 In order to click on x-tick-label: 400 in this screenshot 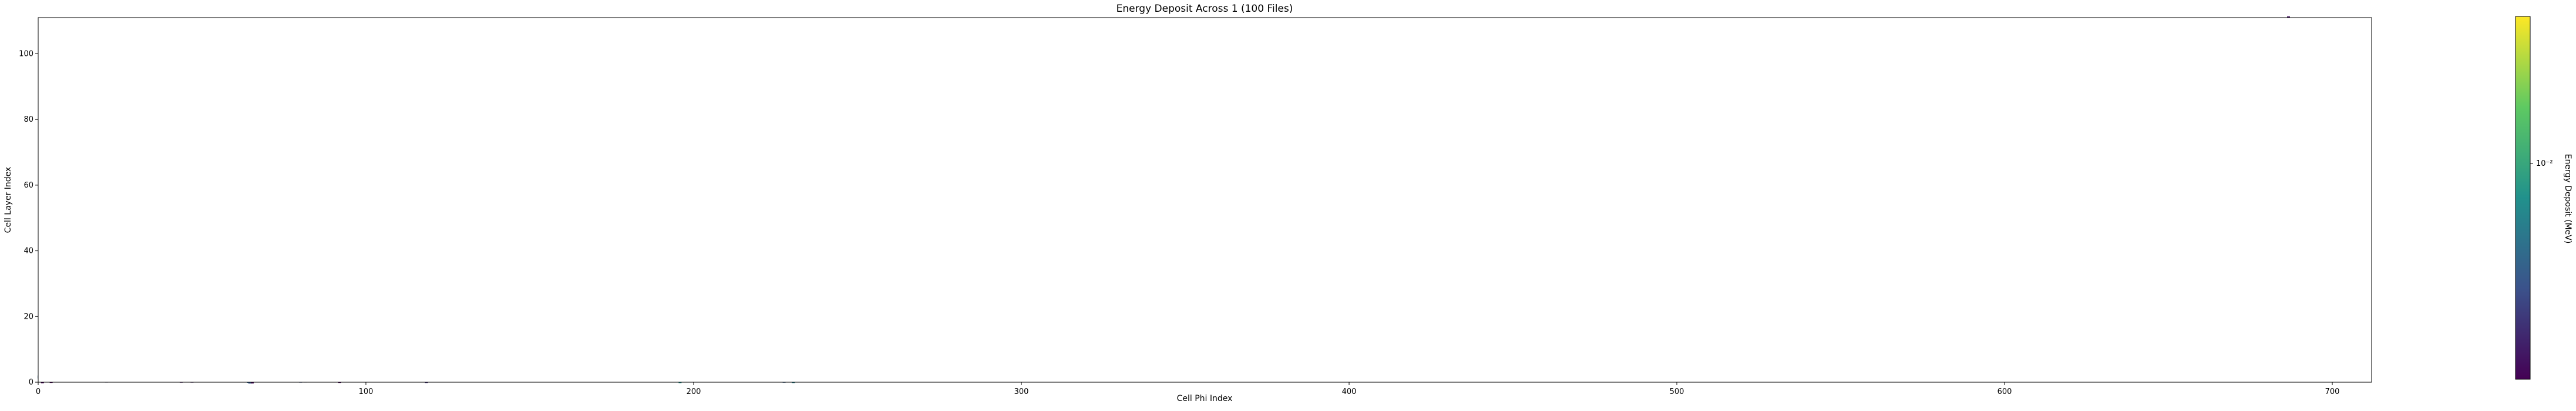, I will do `click(1350, 391)`.